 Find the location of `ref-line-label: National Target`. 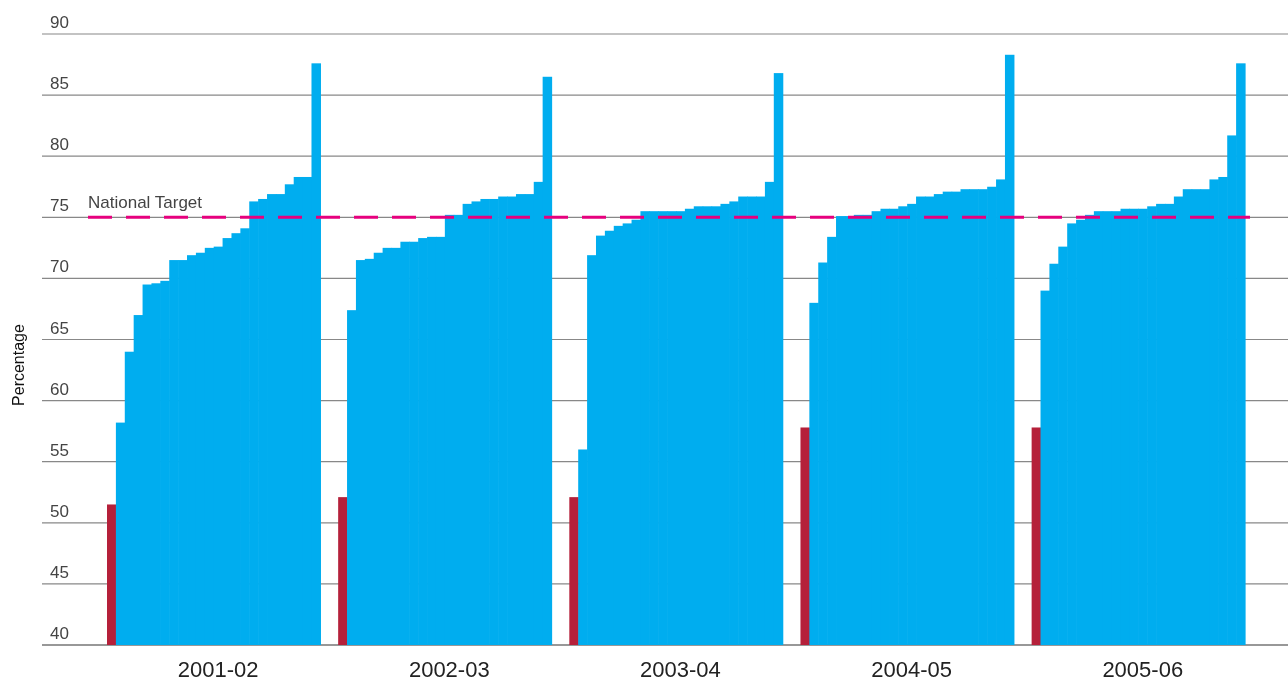

ref-line-label: National Target is located at coordinates (145, 203).